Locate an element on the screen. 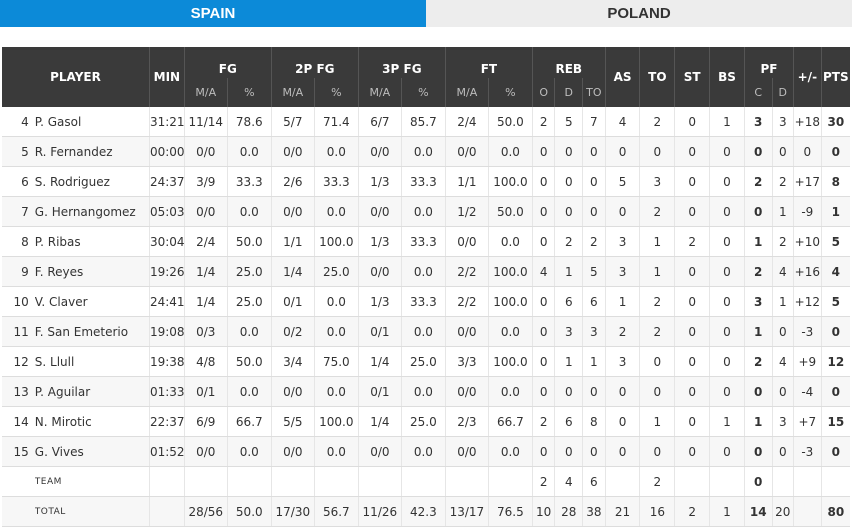 The image size is (852, 528). player-number: 12 is located at coordinates (18, 361).